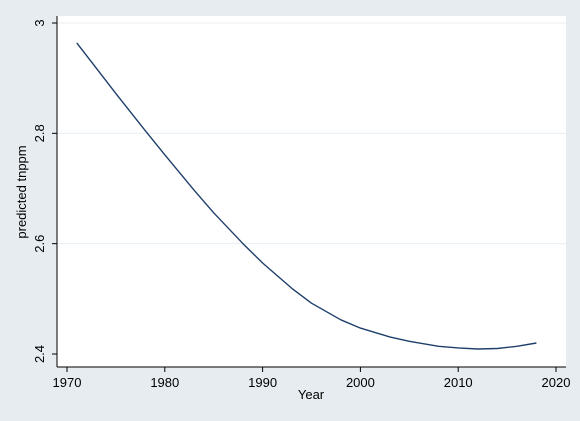 The width and height of the screenshot is (580, 421). Describe the element at coordinates (360, 382) in the screenshot. I see `x-tick-label-2000: 2000` at that location.